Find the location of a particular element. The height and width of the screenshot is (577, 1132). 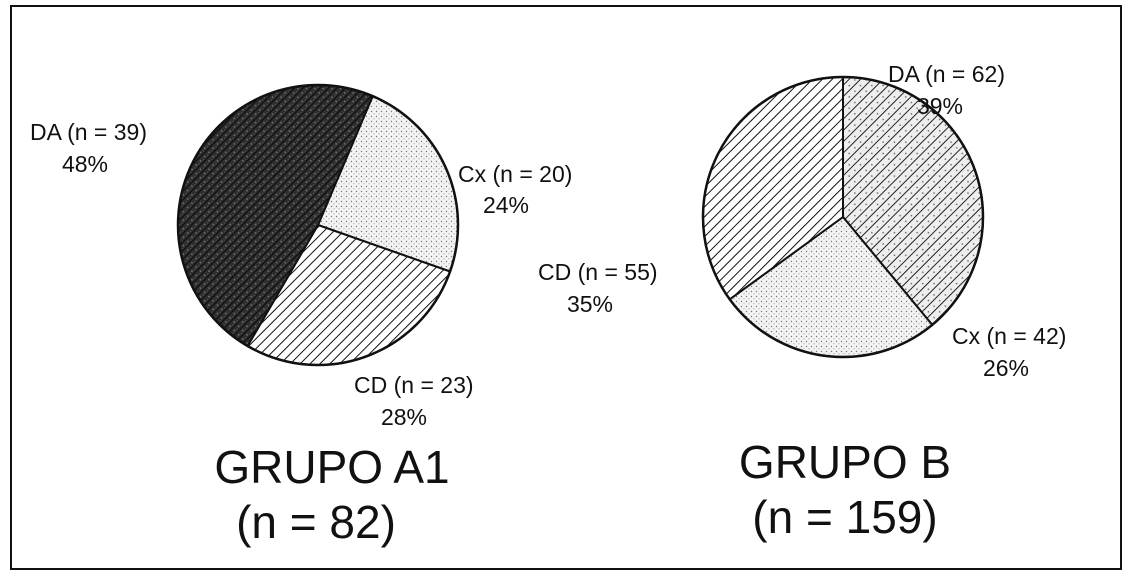

pie-1-subtitle: (n = 159) is located at coordinates (844, 517).